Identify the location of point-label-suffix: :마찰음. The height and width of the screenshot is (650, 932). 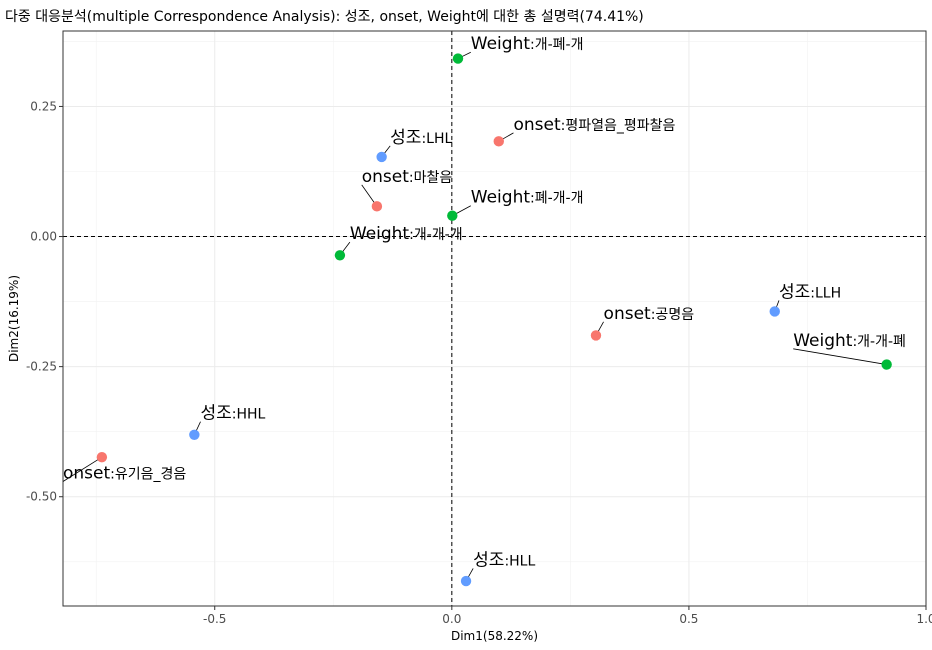
(430, 178).